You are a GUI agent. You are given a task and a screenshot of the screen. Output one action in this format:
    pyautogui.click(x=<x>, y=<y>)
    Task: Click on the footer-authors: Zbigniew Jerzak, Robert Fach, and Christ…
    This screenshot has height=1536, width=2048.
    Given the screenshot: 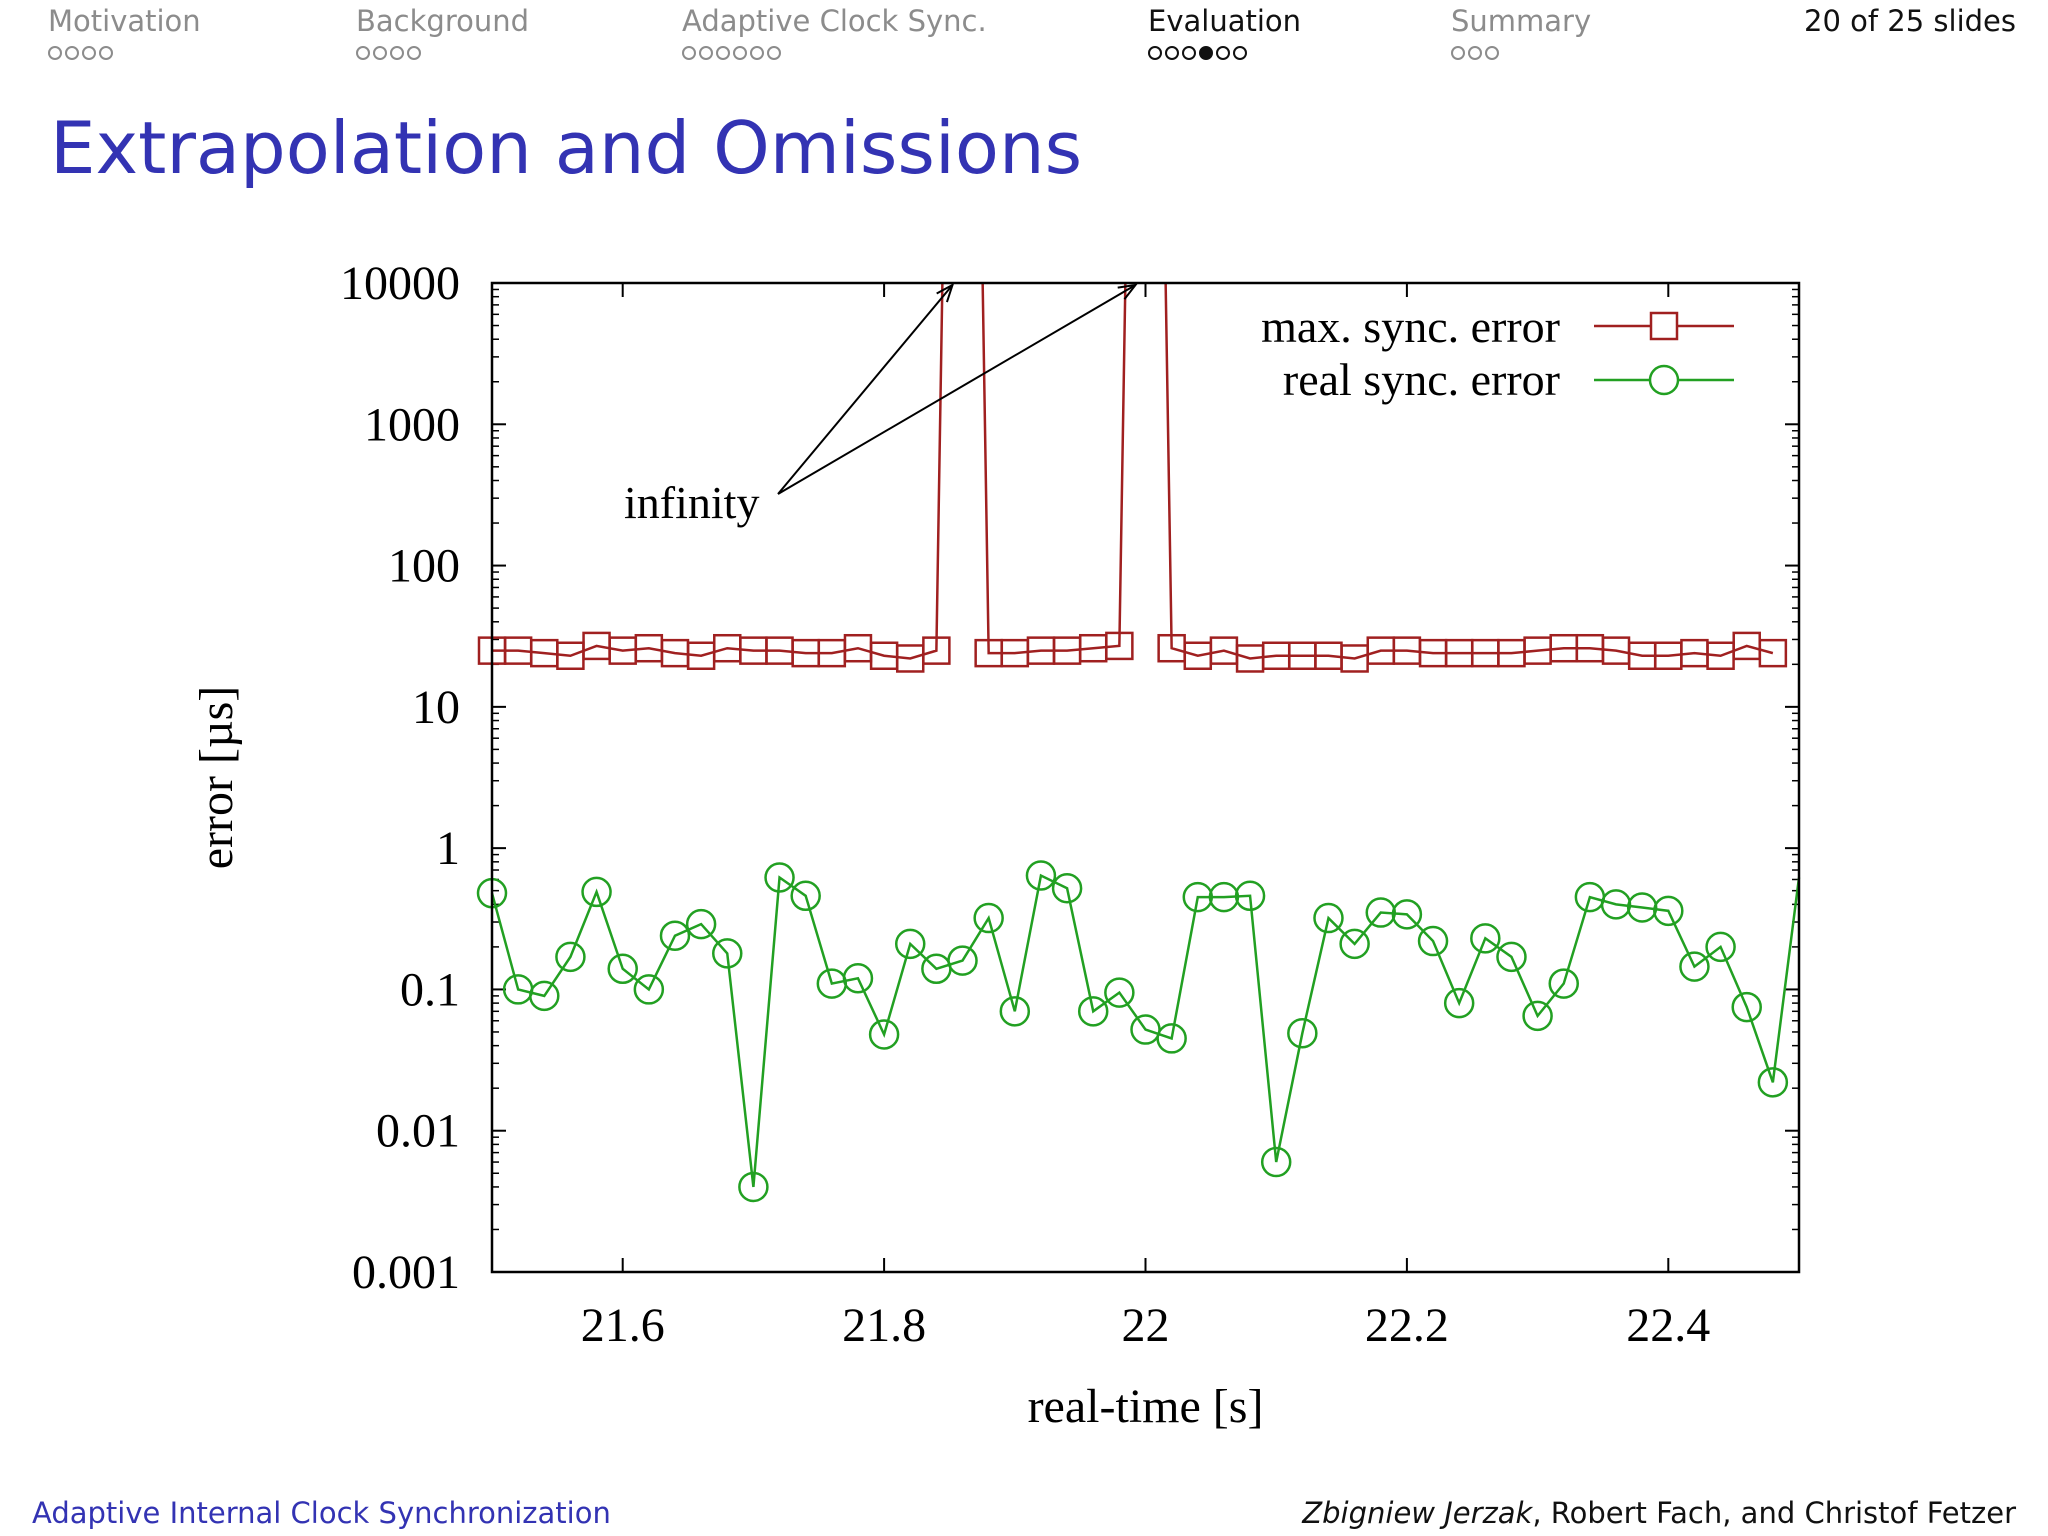 What is the action you would take?
    pyautogui.click(x=1659, y=1513)
    